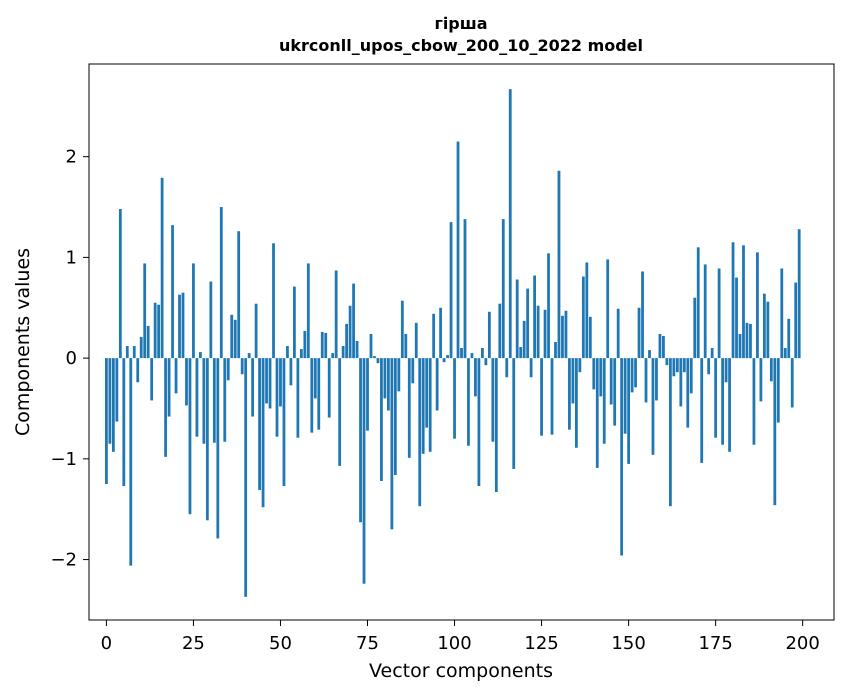  Describe the element at coordinates (802, 643) in the screenshot. I see `x-tick-label: 200` at that location.